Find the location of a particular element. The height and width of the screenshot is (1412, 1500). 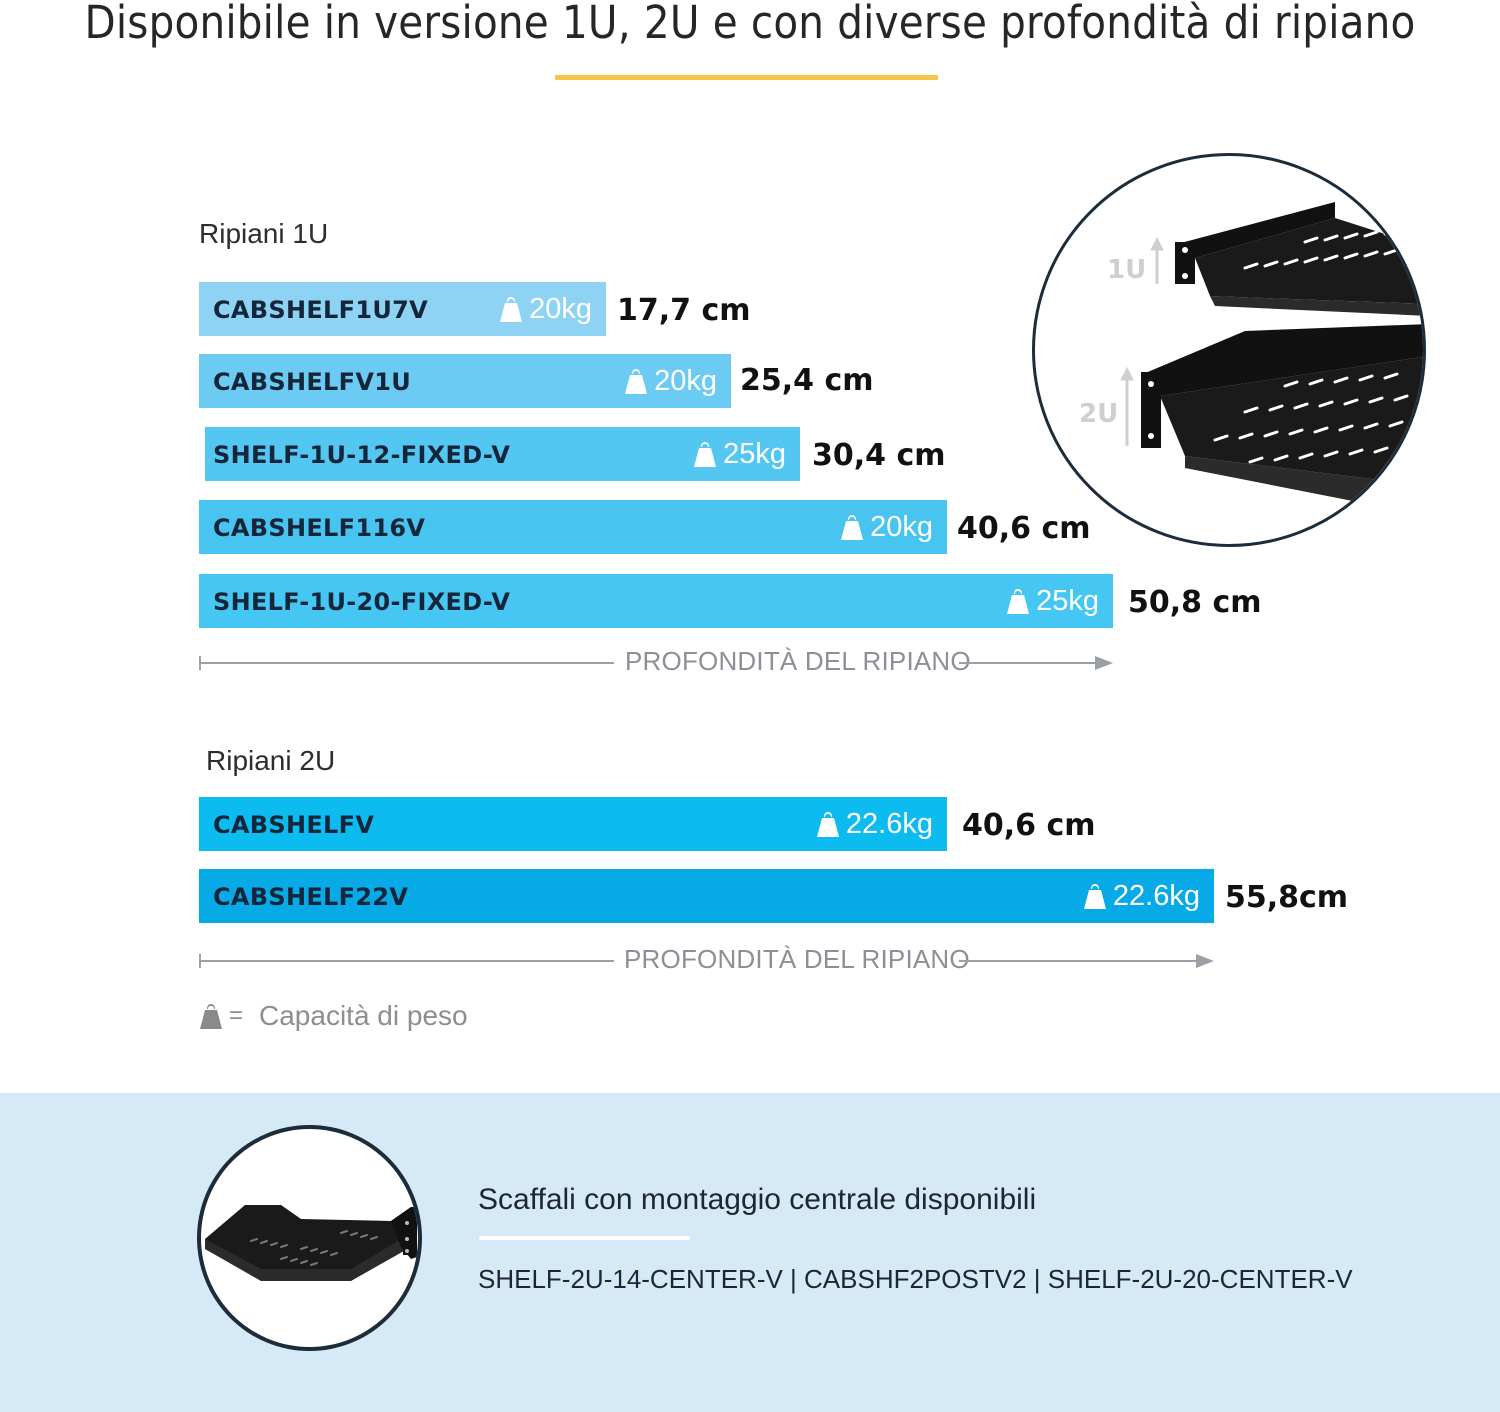

bar-depth: 30,4 cm is located at coordinates (879, 455).